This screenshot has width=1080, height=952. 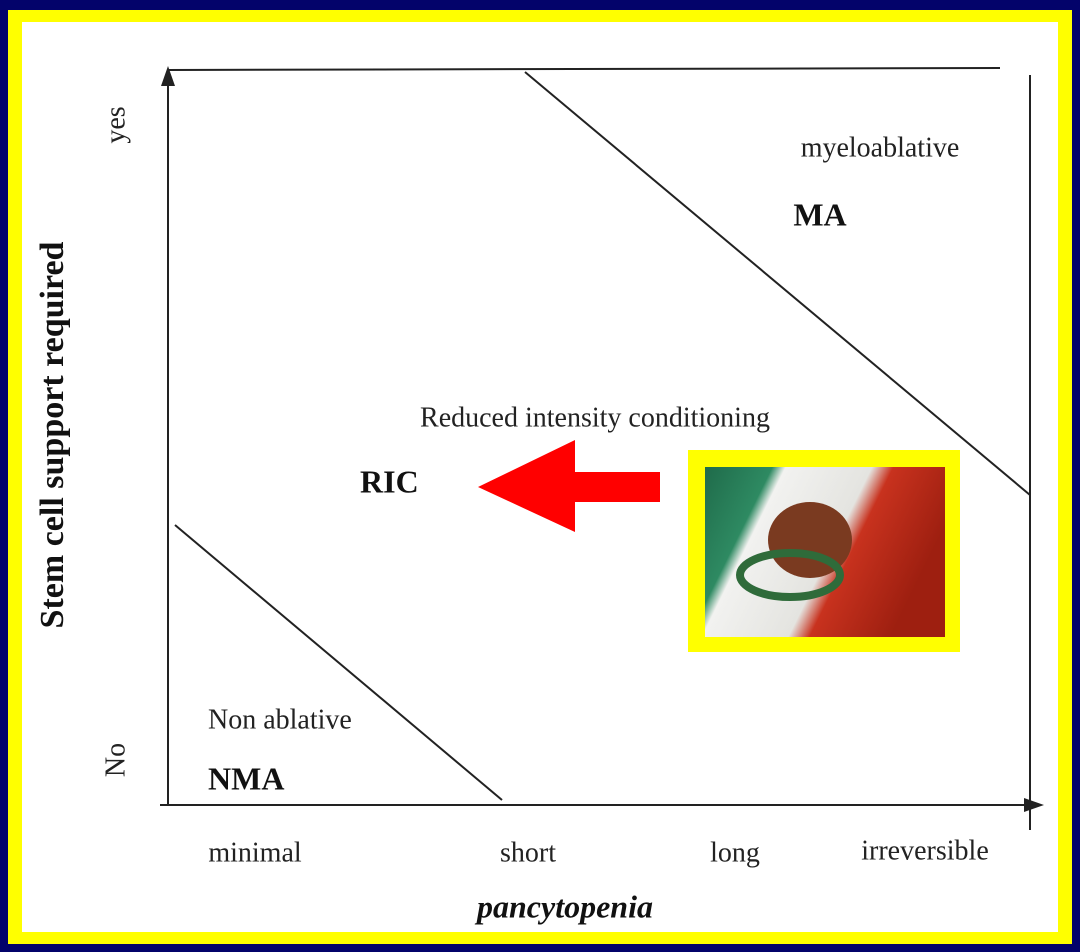 I want to click on region-abbr: MA, so click(x=819, y=214).